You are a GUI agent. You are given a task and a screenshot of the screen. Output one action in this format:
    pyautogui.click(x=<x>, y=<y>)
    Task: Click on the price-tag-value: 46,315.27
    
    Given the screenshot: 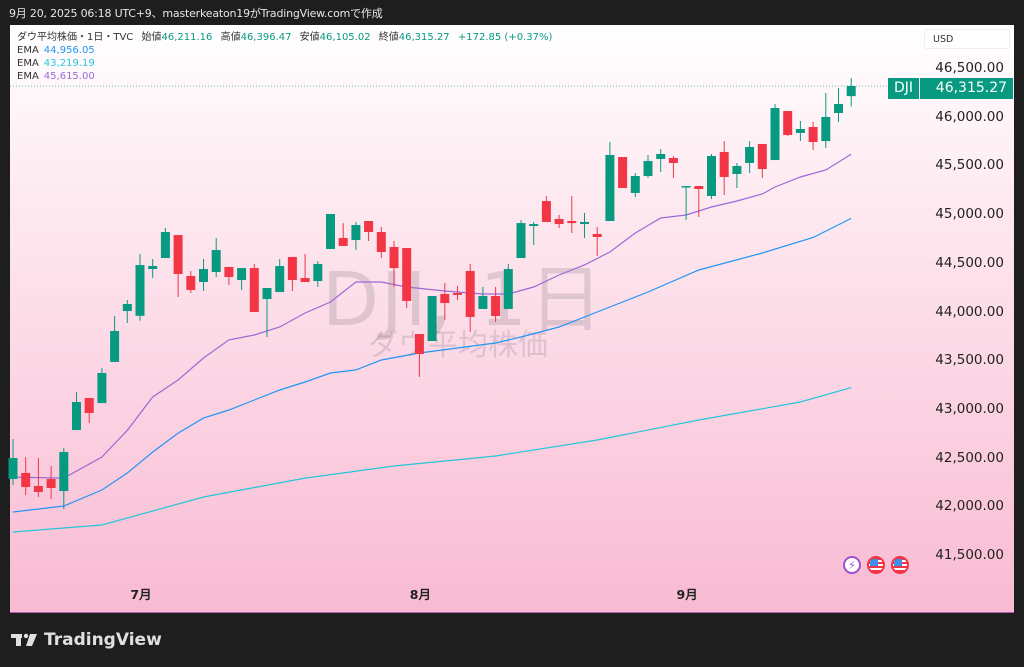 What is the action you would take?
    pyautogui.click(x=967, y=88)
    